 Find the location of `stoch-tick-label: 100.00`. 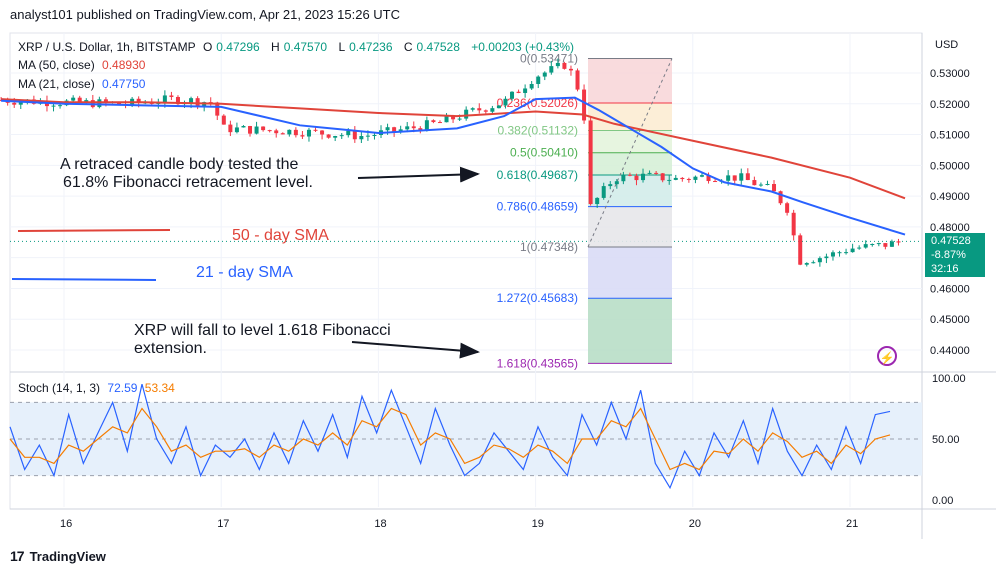

stoch-tick-label: 100.00 is located at coordinates (949, 379).